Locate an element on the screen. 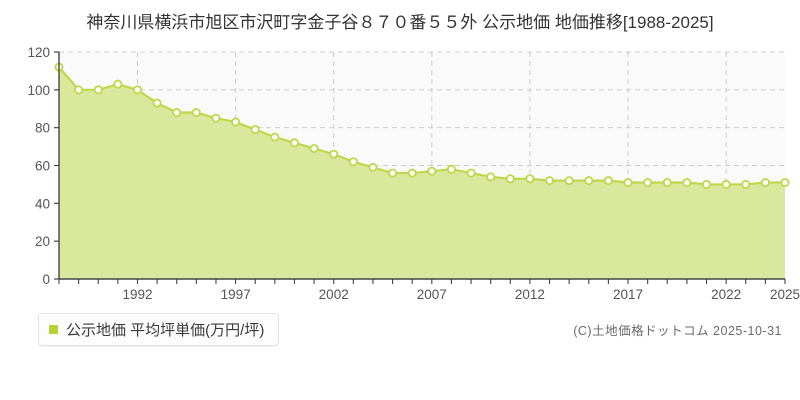 The height and width of the screenshot is (400, 800). y-axis-tick-labels: 0 20 40 60 80 100 120 is located at coordinates (38, 166).